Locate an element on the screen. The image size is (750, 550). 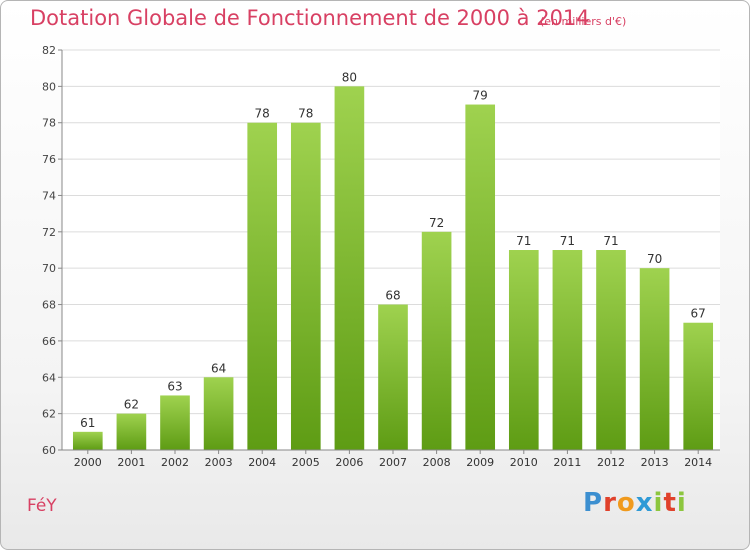
bar-2004 is located at coordinates (262, 286).